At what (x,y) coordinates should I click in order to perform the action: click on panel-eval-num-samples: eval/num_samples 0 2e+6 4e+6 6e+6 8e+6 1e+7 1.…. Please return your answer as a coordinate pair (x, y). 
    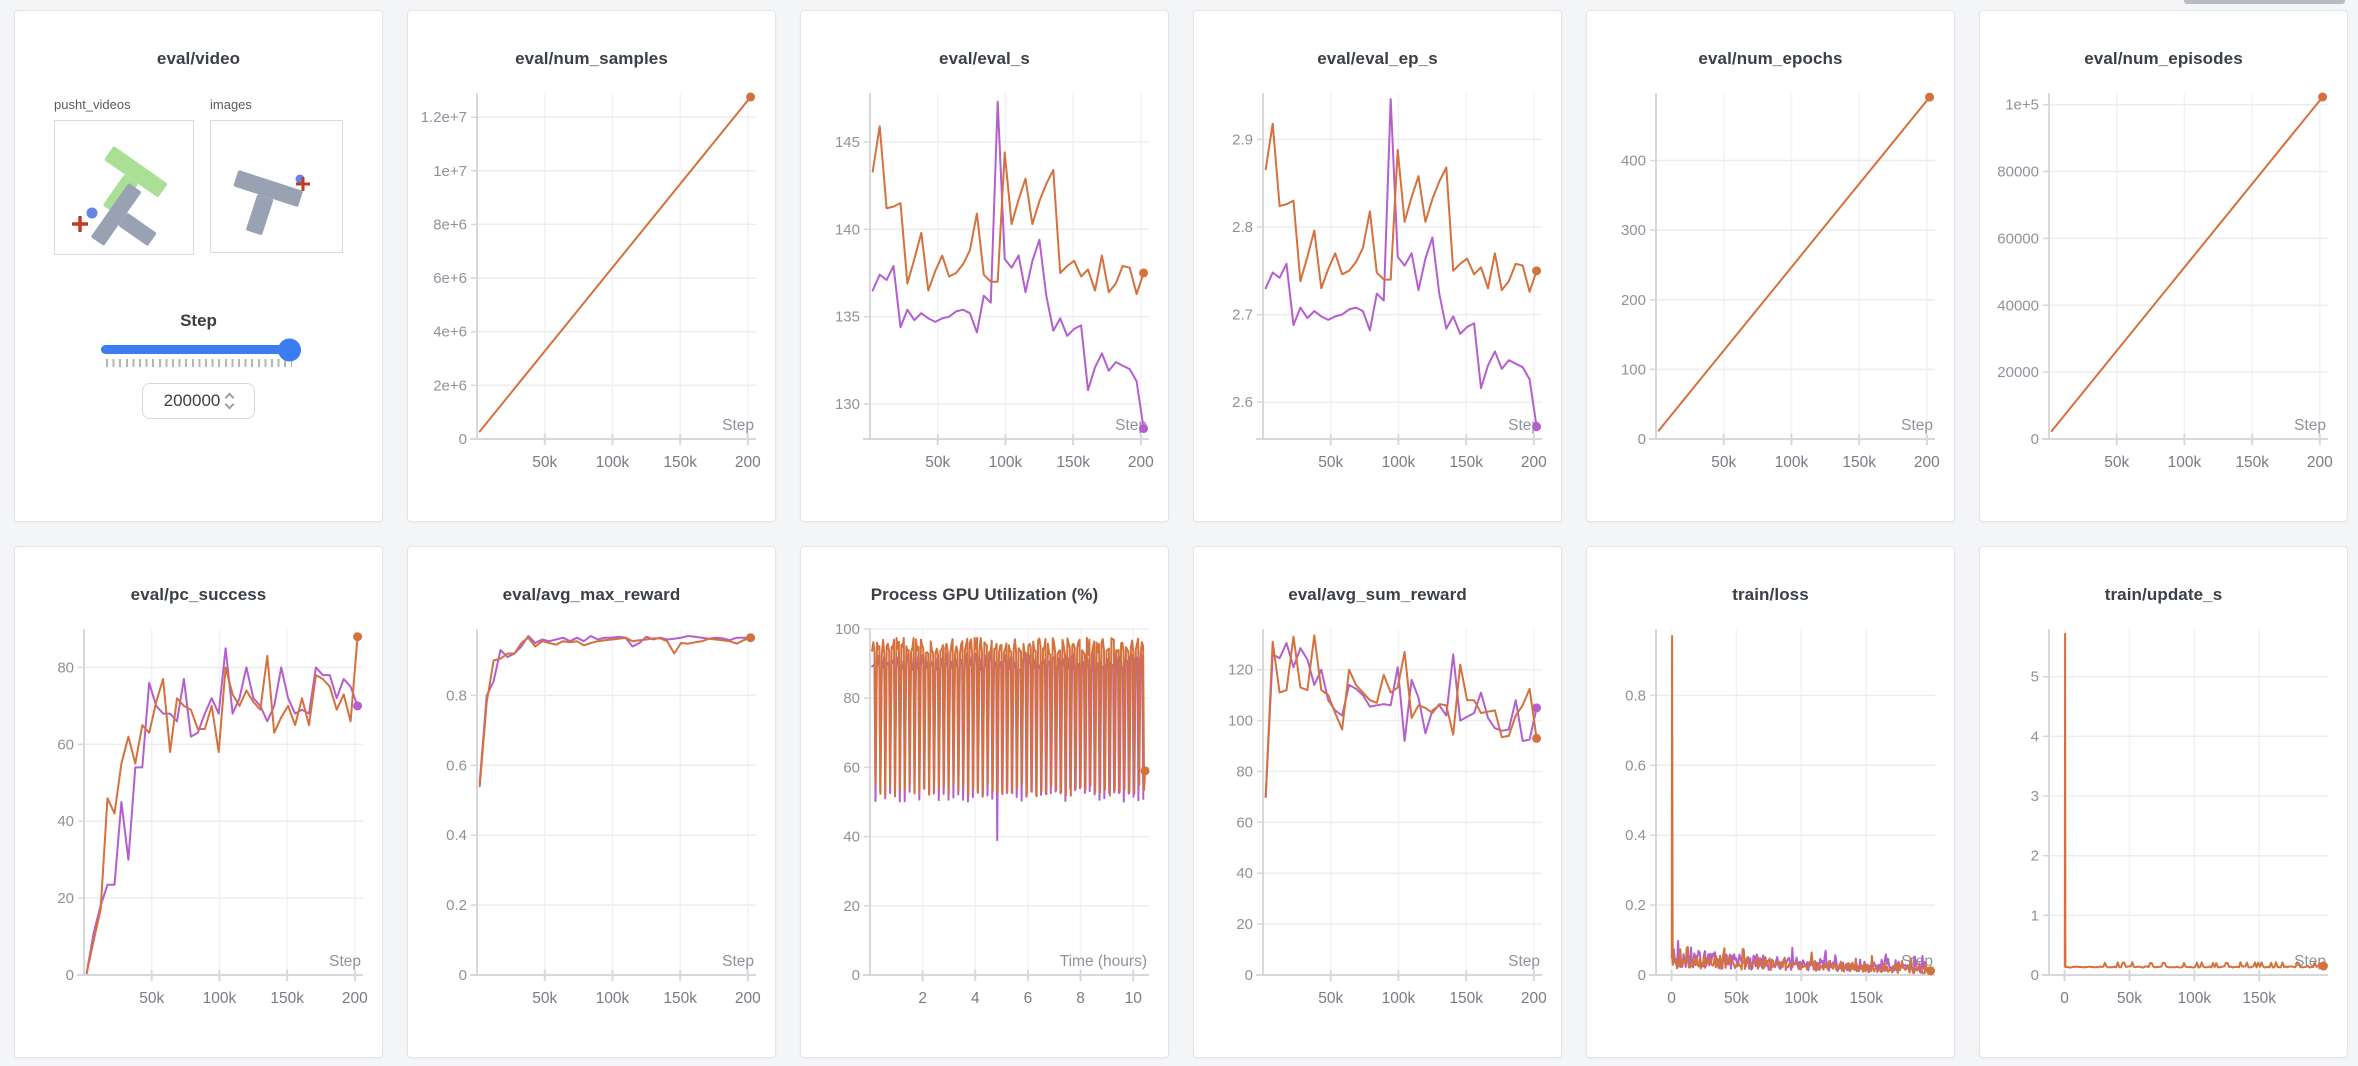
    Looking at the image, I should click on (591, 266).